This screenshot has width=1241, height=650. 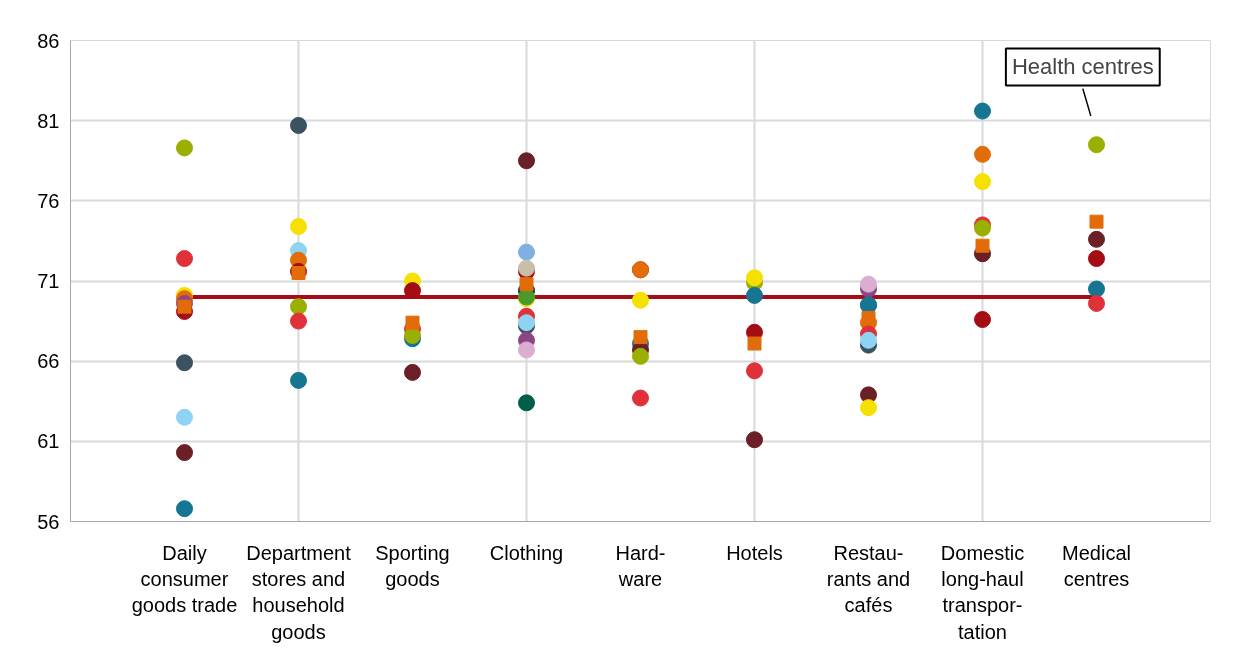 What do you see at coordinates (48, 281) in the screenshot?
I see `y-tick-label: 71` at bounding box center [48, 281].